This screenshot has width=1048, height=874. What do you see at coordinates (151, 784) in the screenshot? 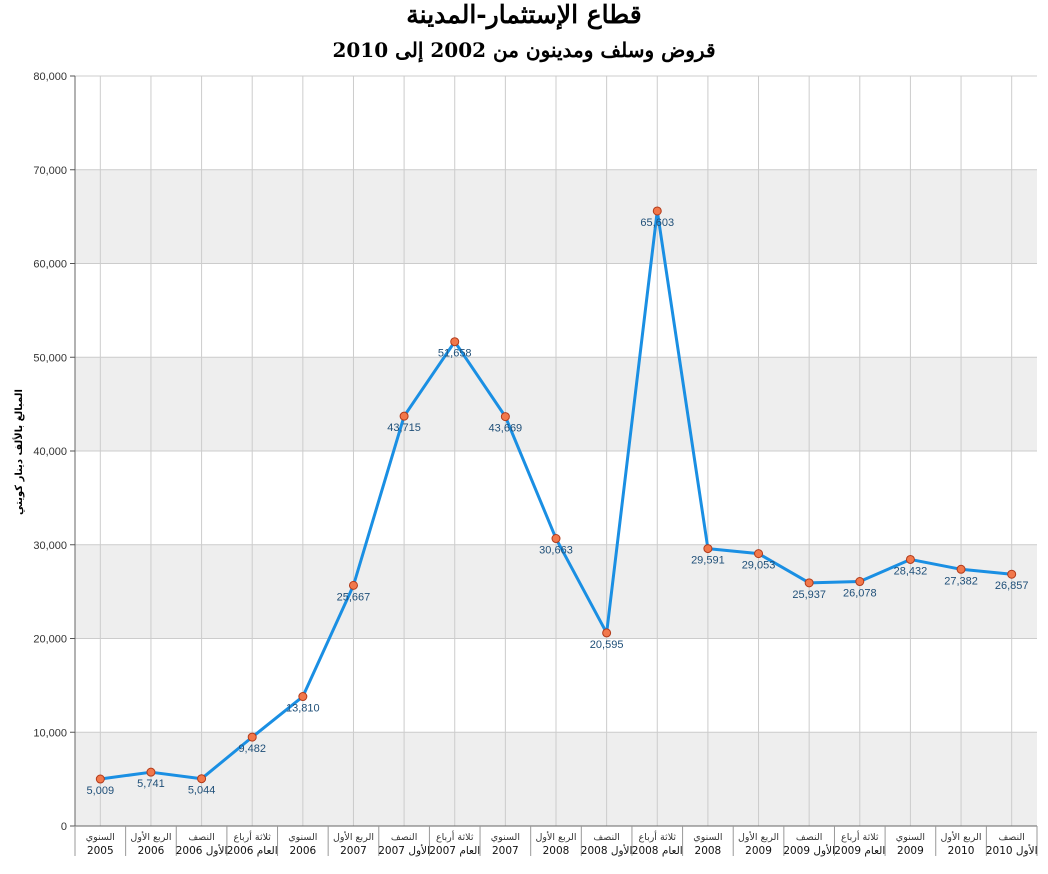
I see `data-label: 5,741` at bounding box center [151, 784].